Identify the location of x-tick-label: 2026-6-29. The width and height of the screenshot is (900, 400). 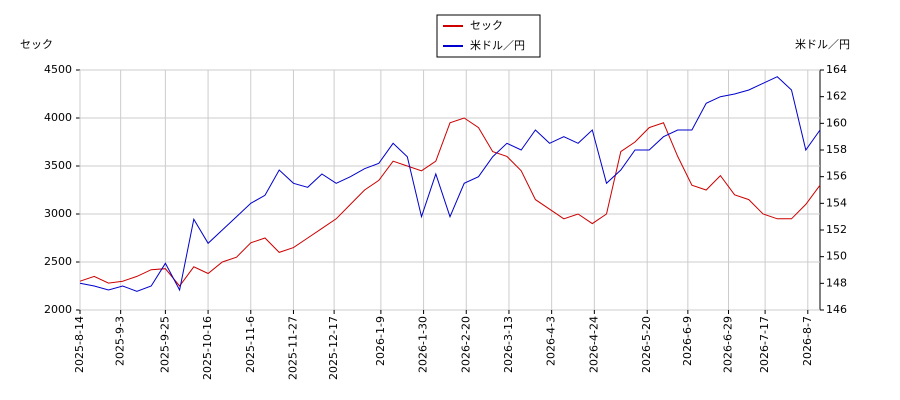
(728, 344).